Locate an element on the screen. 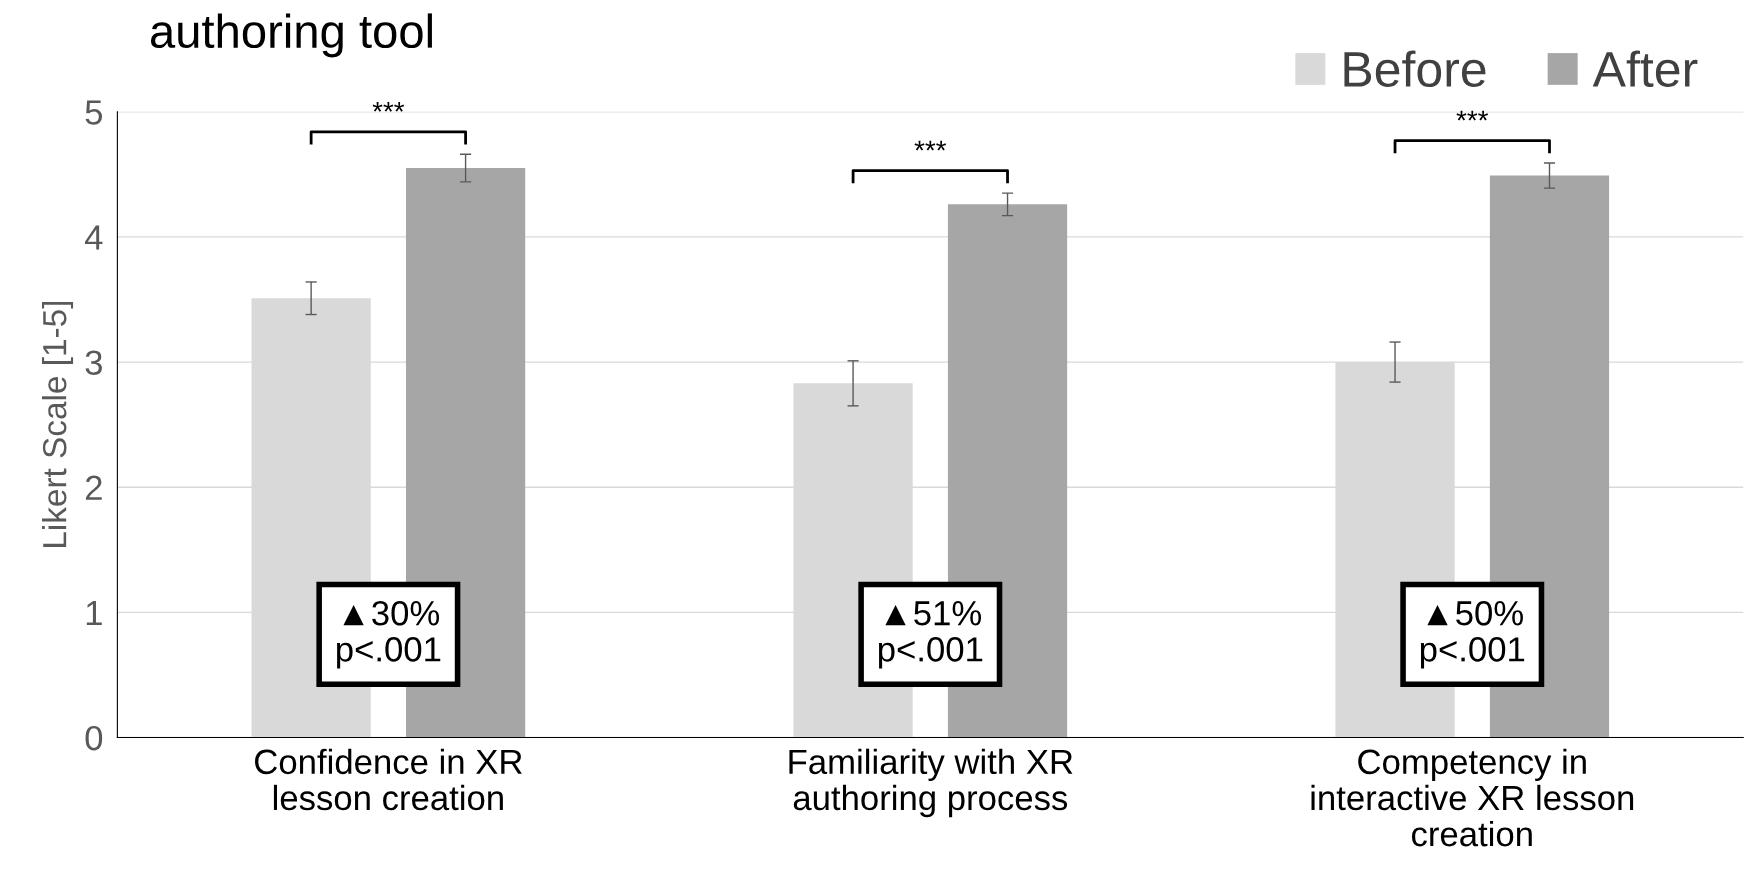 This screenshot has height=894, width=1752. y-tick-label: 0 is located at coordinates (94, 738).